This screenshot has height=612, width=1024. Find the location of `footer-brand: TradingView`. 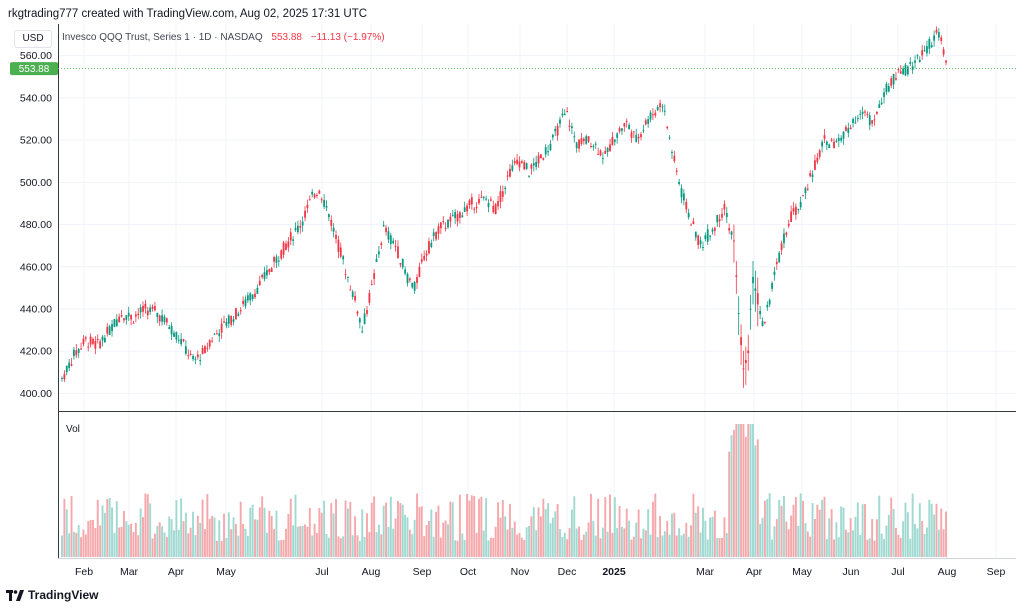

footer-brand: TradingView is located at coordinates (52, 595).